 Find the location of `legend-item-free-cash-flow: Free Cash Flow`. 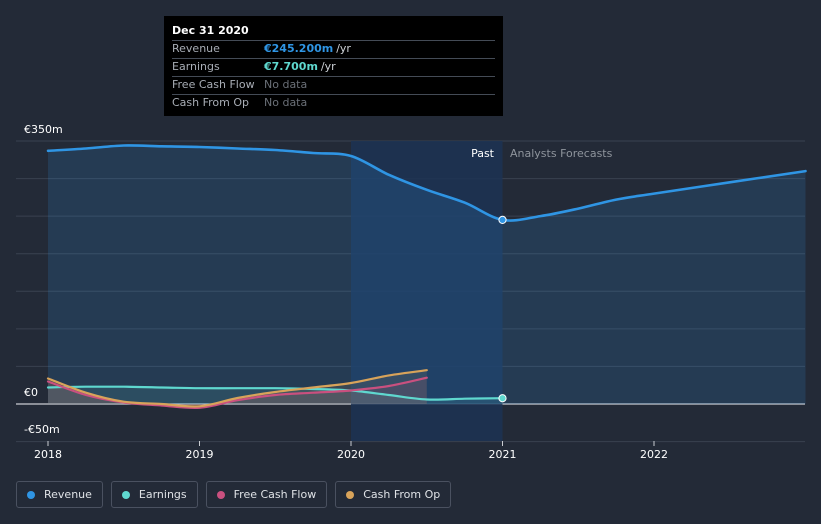

legend-item-free-cash-flow: Free Cash Flow is located at coordinates (266, 494).